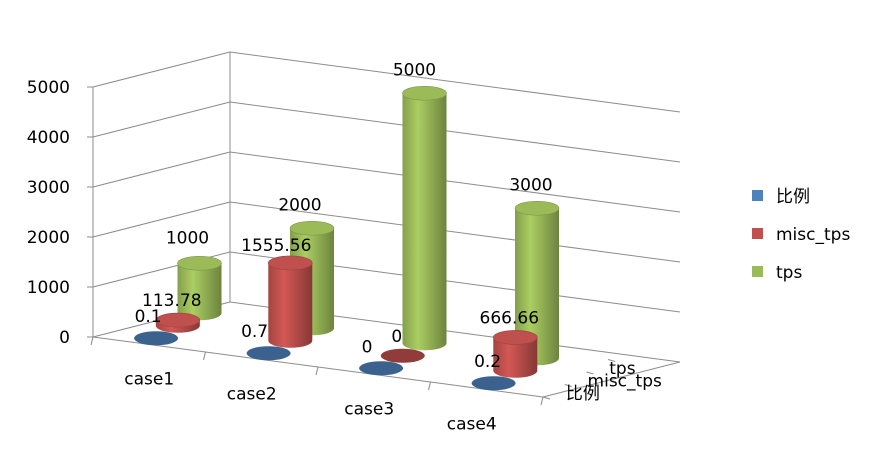  I want to click on data-label: 113.78, so click(171, 301).